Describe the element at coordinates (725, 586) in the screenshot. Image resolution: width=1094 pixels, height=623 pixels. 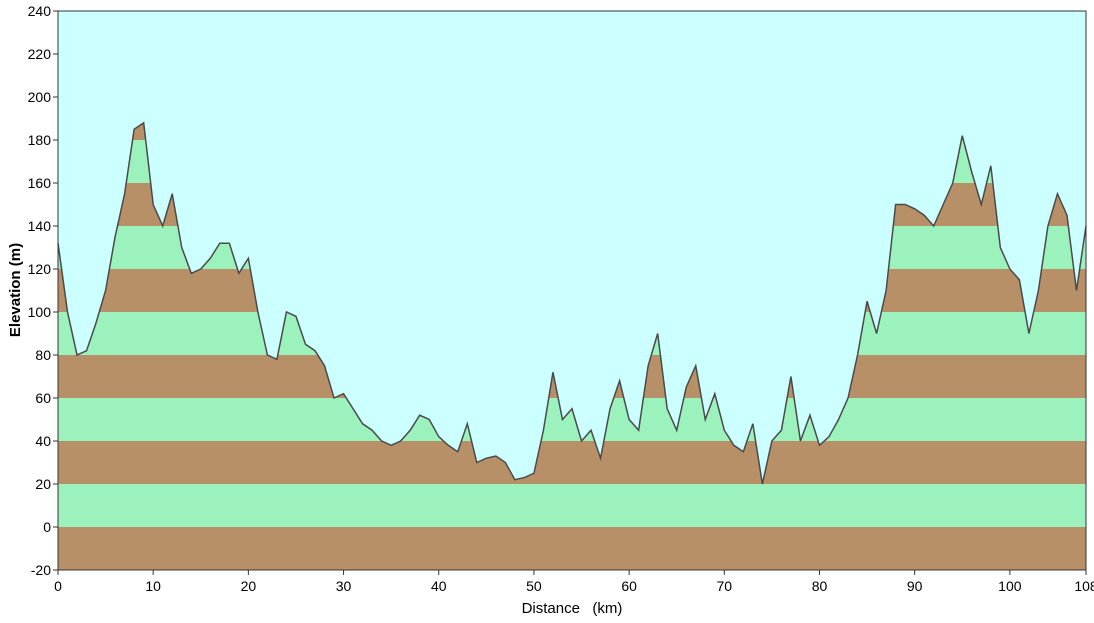
I see `x-tick-label: 70` at that location.